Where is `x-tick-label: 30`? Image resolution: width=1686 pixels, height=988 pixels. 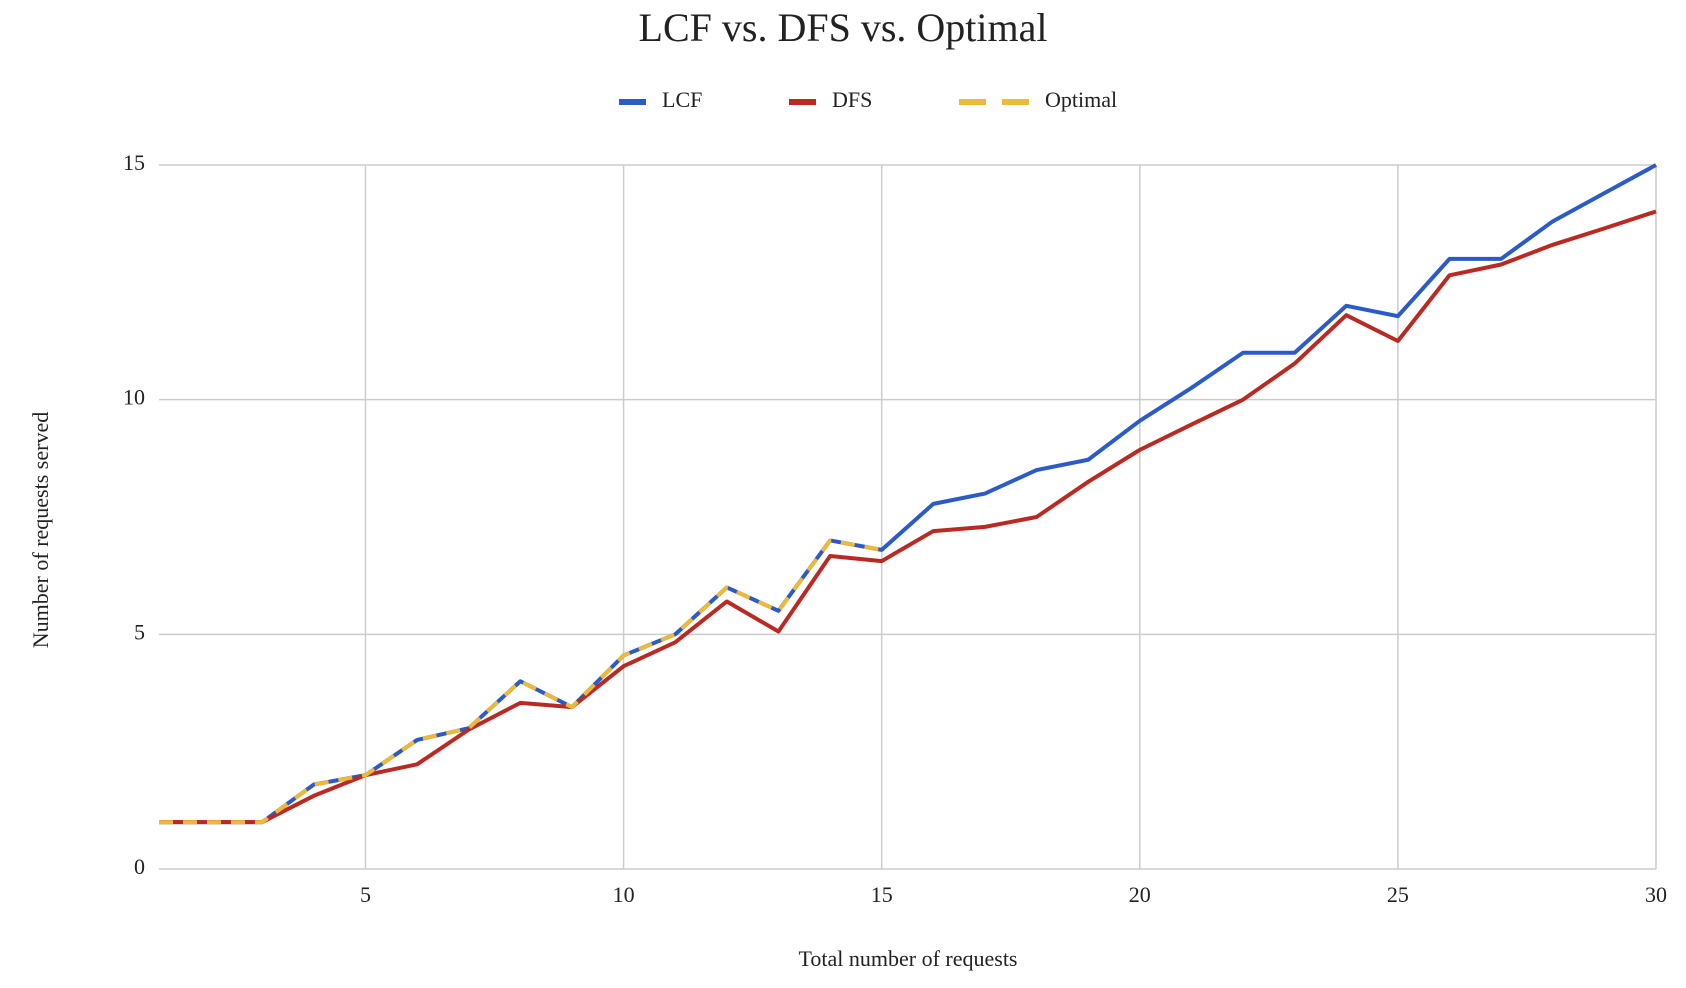 x-tick-label: 30 is located at coordinates (1656, 894).